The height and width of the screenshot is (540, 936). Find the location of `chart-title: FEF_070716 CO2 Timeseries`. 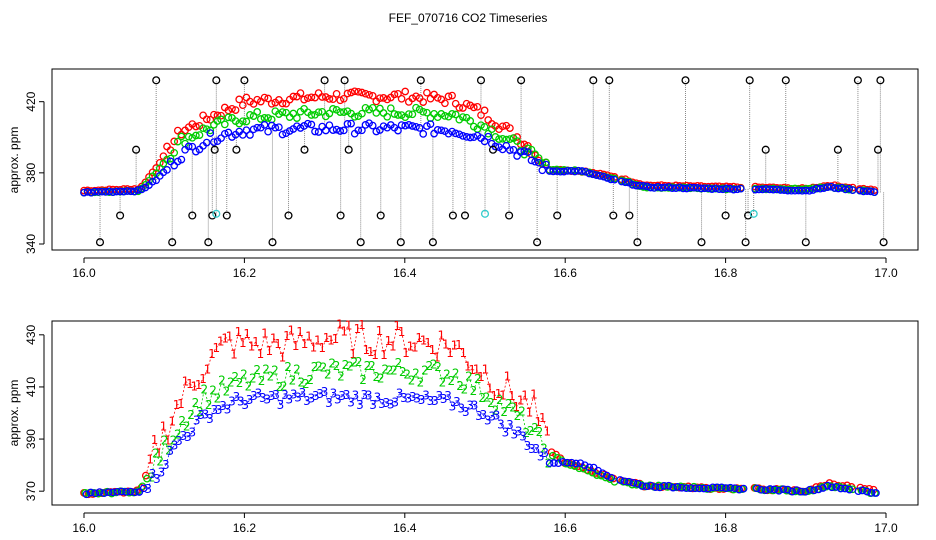

chart-title: FEF_070716 CO2 Timeseries is located at coordinates (468, 18).